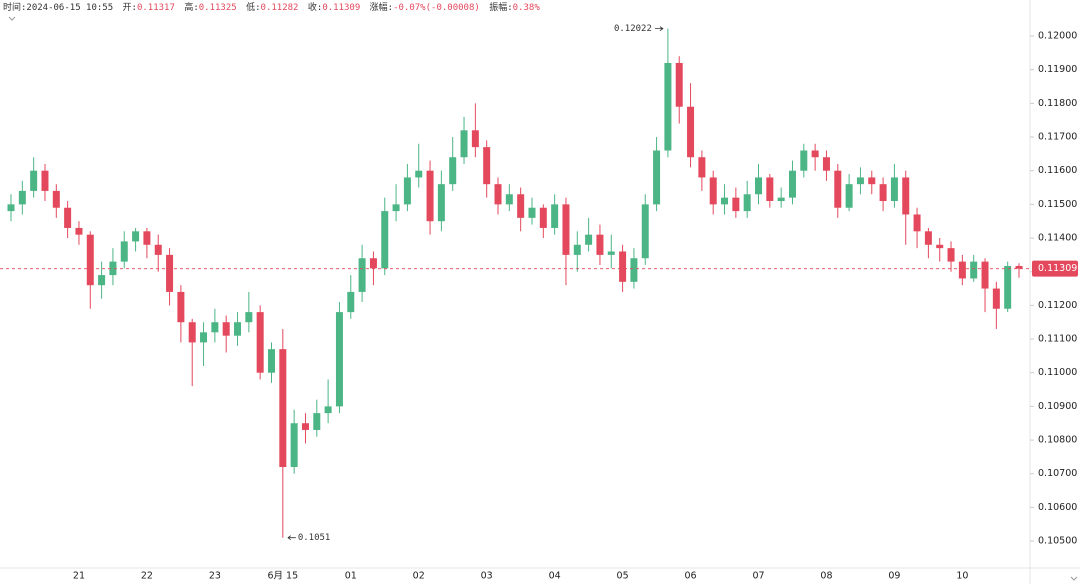 Image resolution: width=1080 pixels, height=584 pixels. Describe the element at coordinates (69, 8) in the screenshot. I see `info-time: 2024-06-15 10:55` at that location.